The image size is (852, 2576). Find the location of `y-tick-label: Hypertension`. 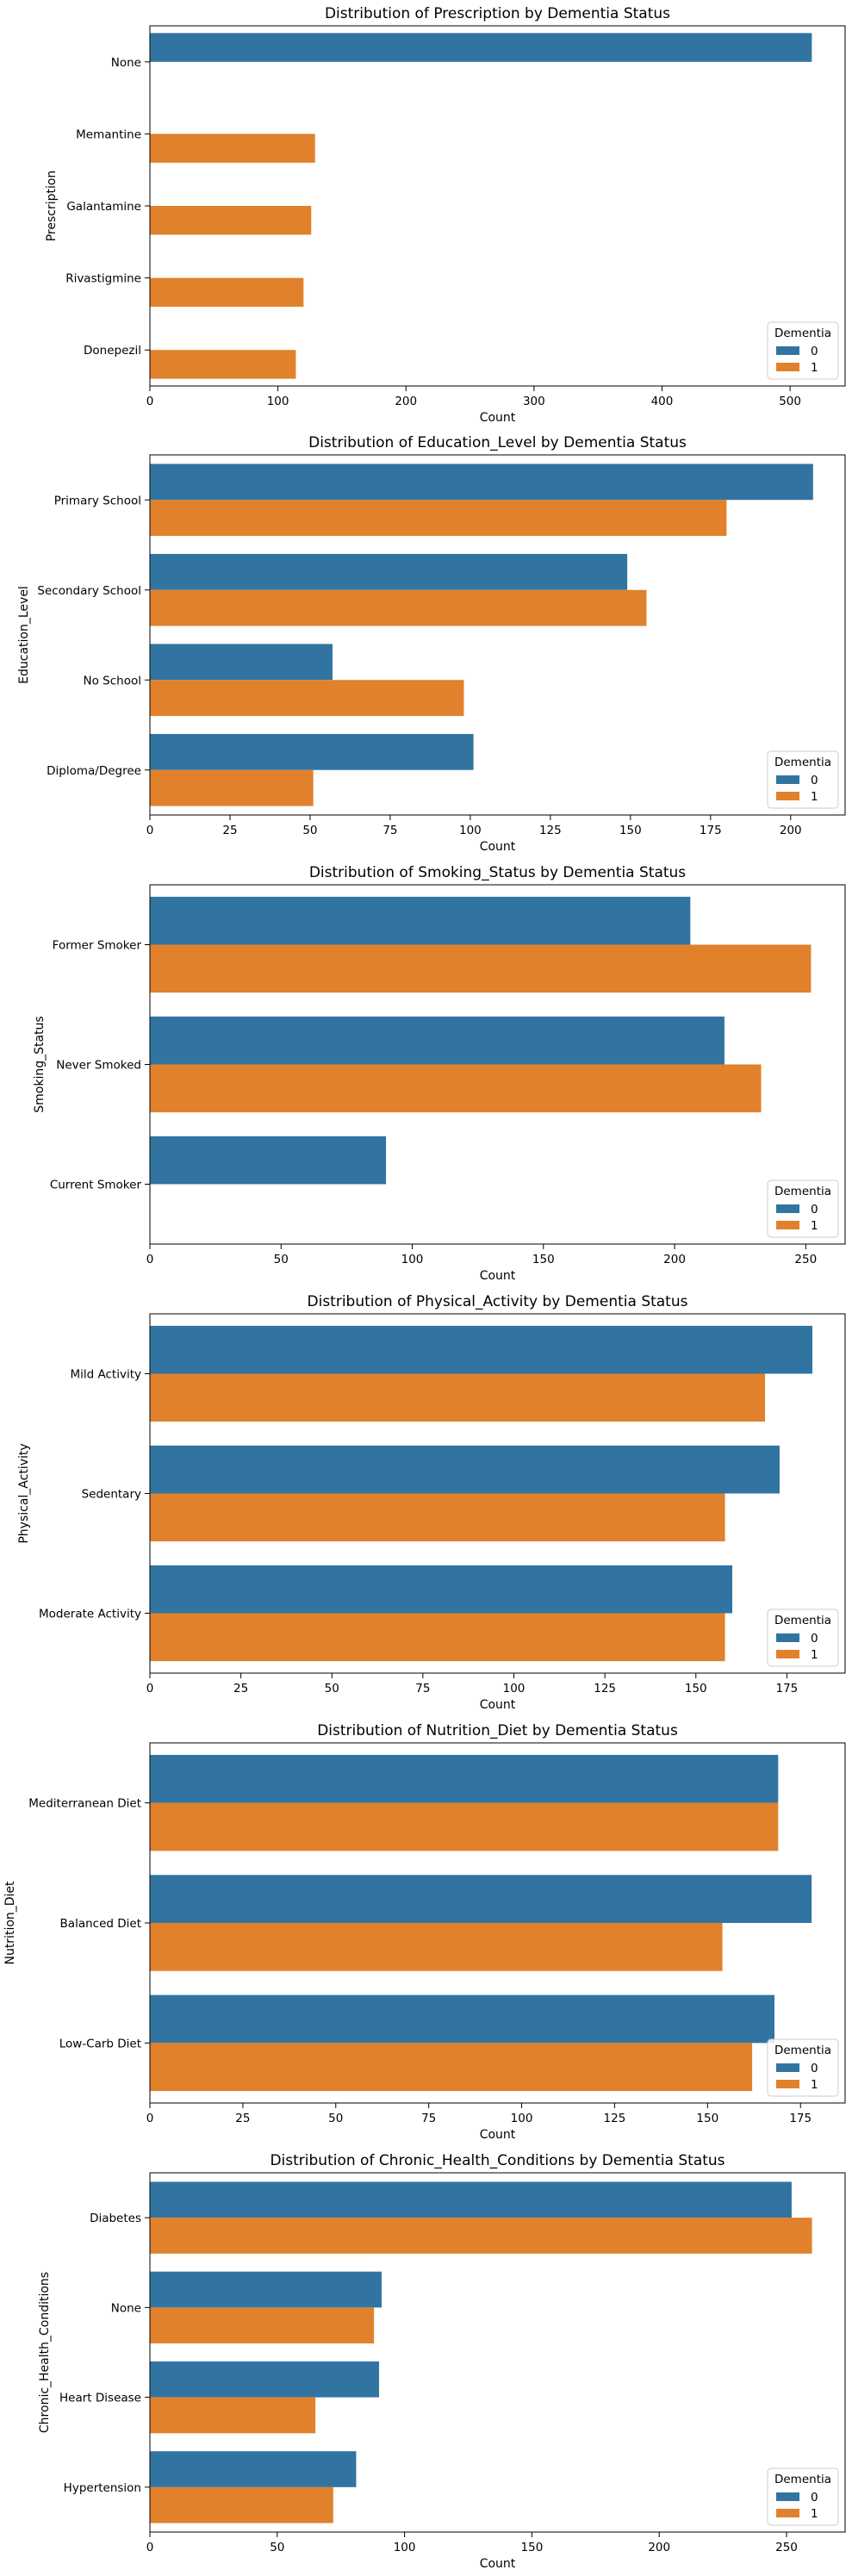

y-tick-label: Hypertension is located at coordinates (102, 2488).